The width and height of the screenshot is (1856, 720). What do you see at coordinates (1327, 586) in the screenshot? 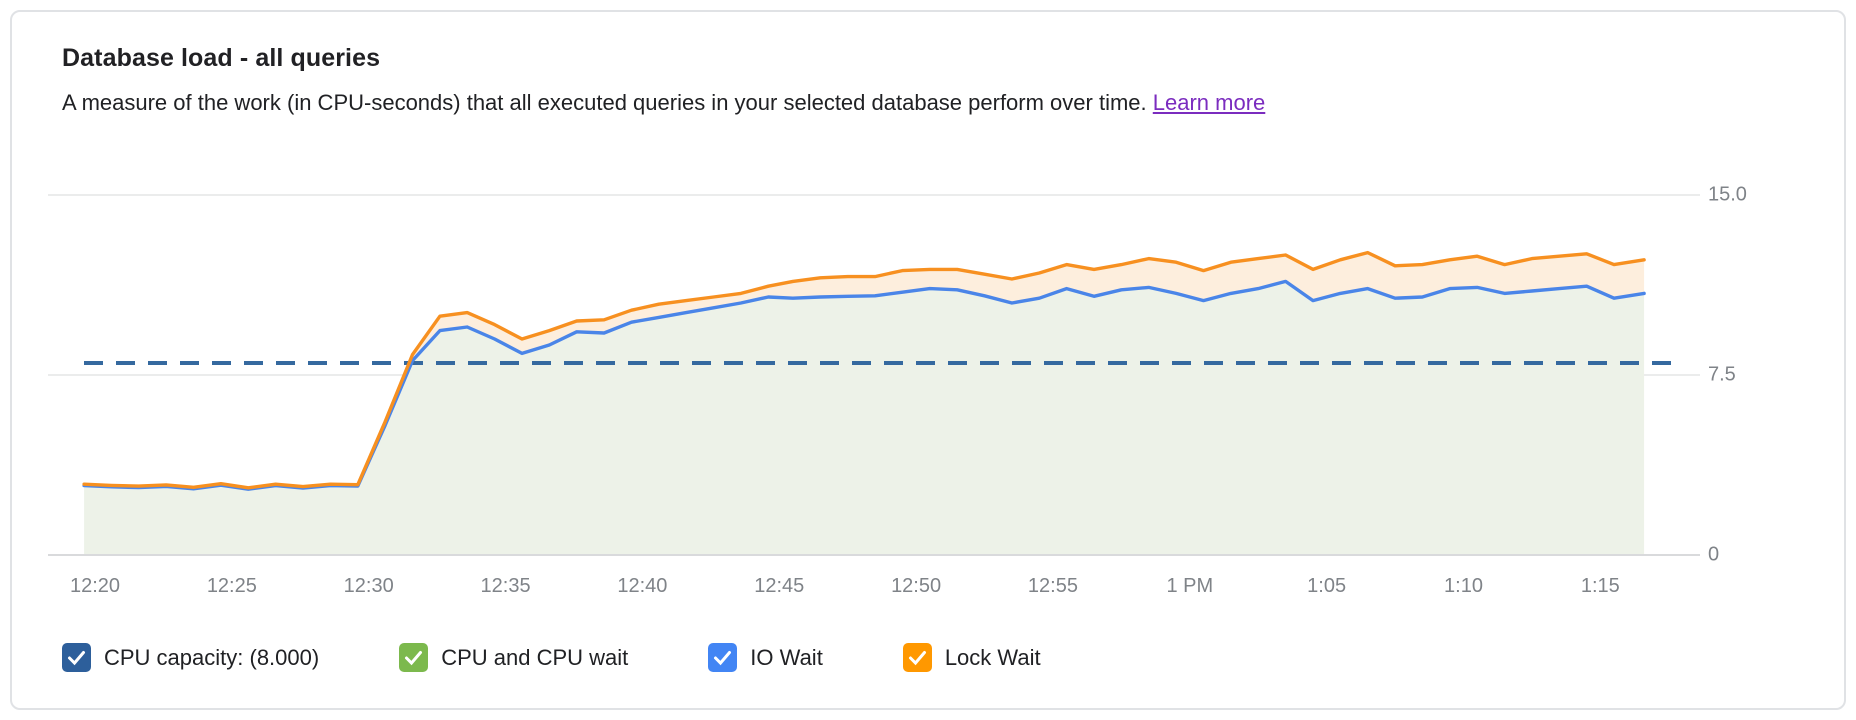
I see `x-axis-tick-label: 1:05` at bounding box center [1327, 586].